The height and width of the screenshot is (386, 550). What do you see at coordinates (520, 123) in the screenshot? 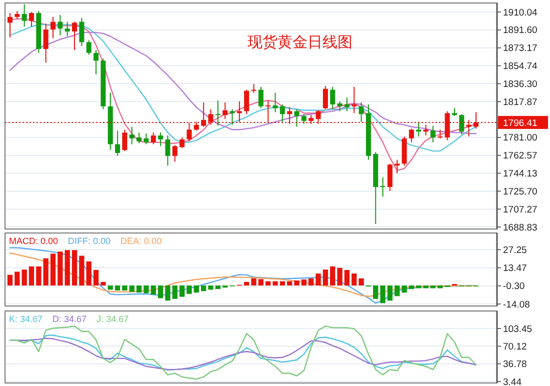
I see `ref-line-label: 1796.41` at bounding box center [520, 123].